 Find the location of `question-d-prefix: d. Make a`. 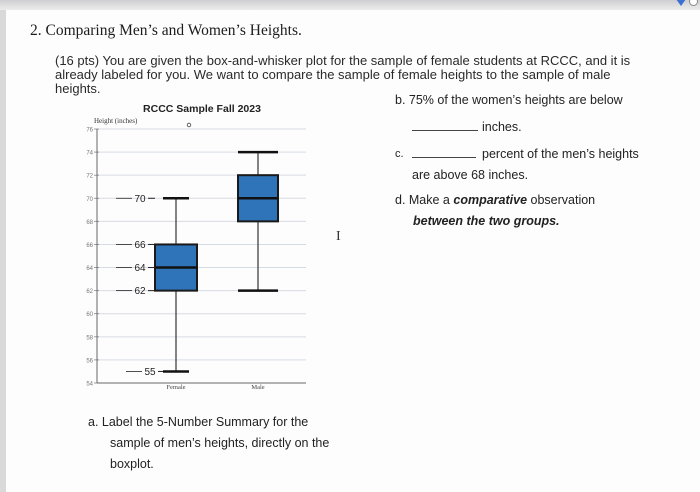

question-d-prefix: d. Make a is located at coordinates (424, 200).